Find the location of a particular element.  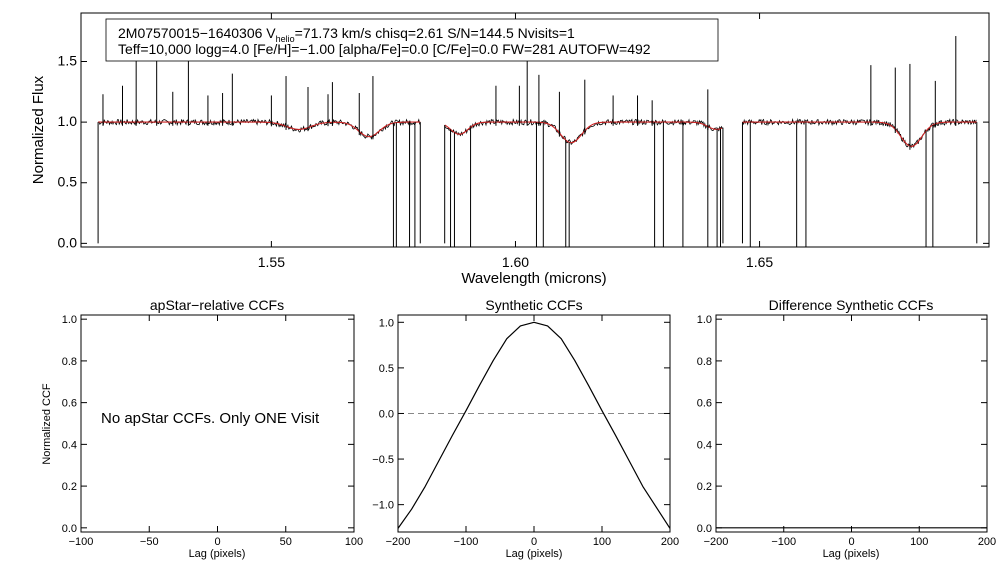

no-ccf-annotation: No apStar CCFs. Only ONE Visit is located at coordinates (210, 418).